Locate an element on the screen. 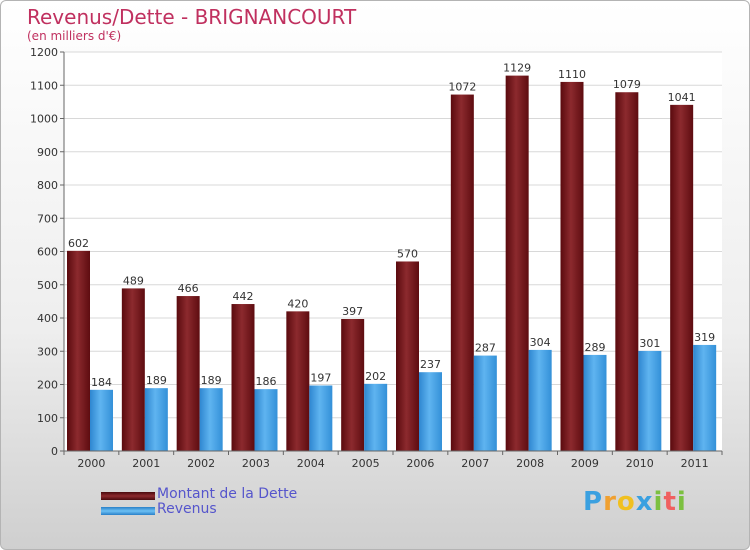  legend-label-revenus: Revenus is located at coordinates (187, 509).